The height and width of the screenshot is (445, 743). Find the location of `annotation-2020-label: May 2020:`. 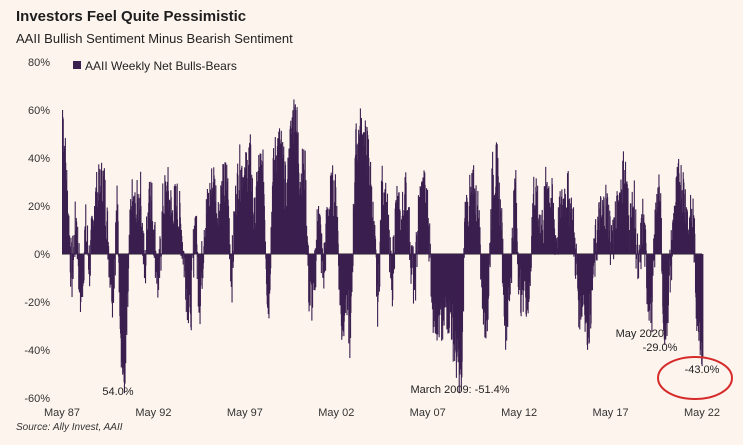

annotation-2020-label: May 2020: is located at coordinates (641, 334).